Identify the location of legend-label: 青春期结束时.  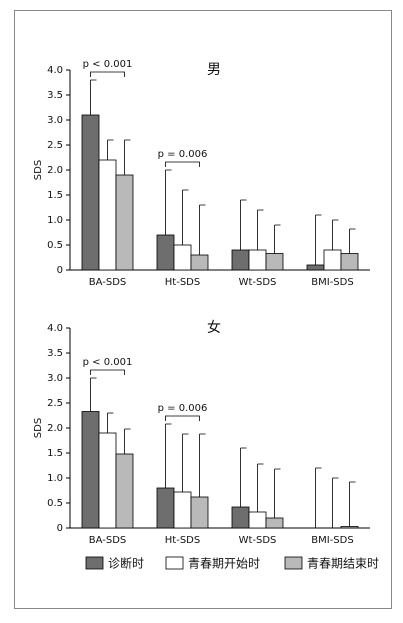
(343, 564).